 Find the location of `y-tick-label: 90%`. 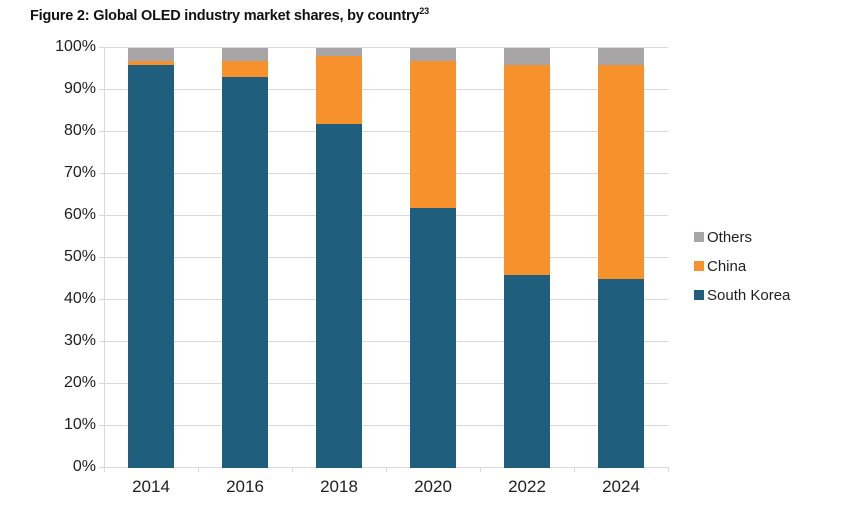

y-tick-label: 90% is located at coordinates (79, 88).